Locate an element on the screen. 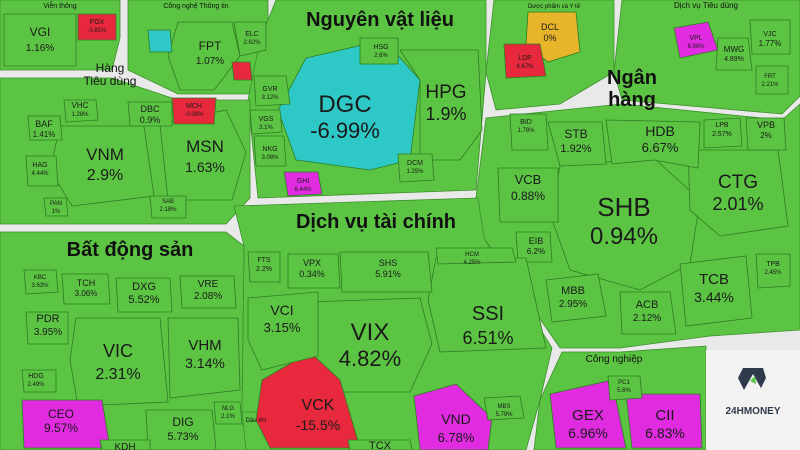 The image size is (800, 450). stock-cell-mwg is located at coordinates (734, 54).